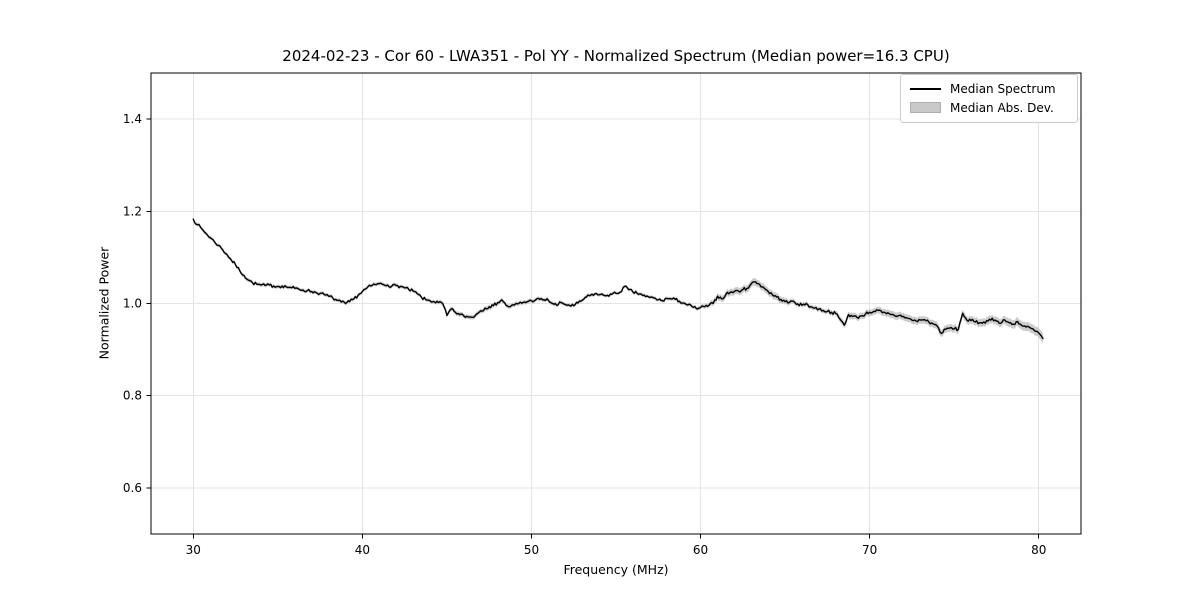 Image resolution: width=1200 pixels, height=600 pixels. I want to click on x-tick-label-70: 70, so click(869, 550).